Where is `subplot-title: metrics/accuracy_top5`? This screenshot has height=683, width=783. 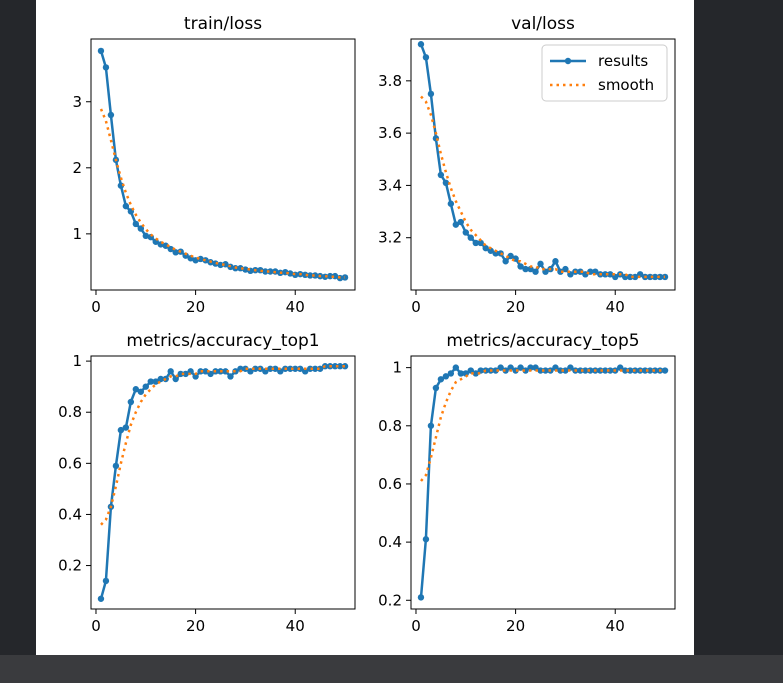 subplot-title: metrics/accuracy_top5 is located at coordinates (542, 341).